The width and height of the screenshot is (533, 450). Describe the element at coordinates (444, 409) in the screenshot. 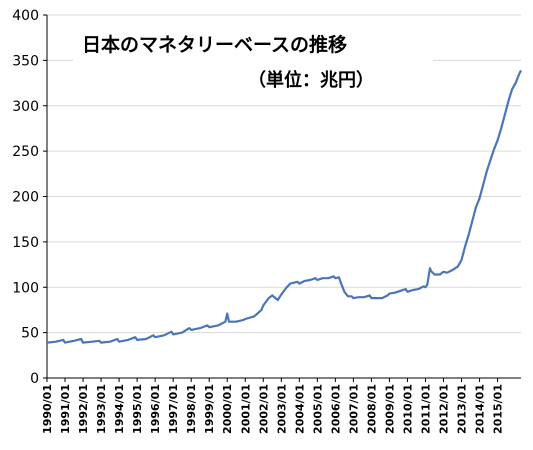

I see `x-tick-label: 2012/01` at that location.